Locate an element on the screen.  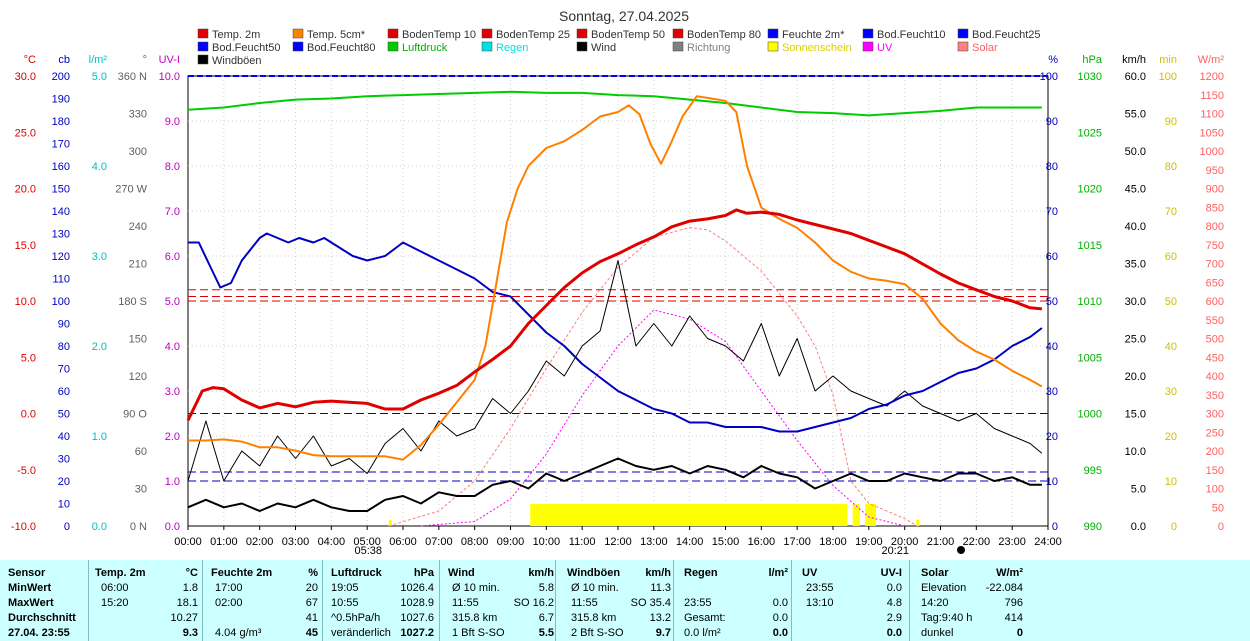
axis-tick-label: 300 is located at coordinates (138, 152).